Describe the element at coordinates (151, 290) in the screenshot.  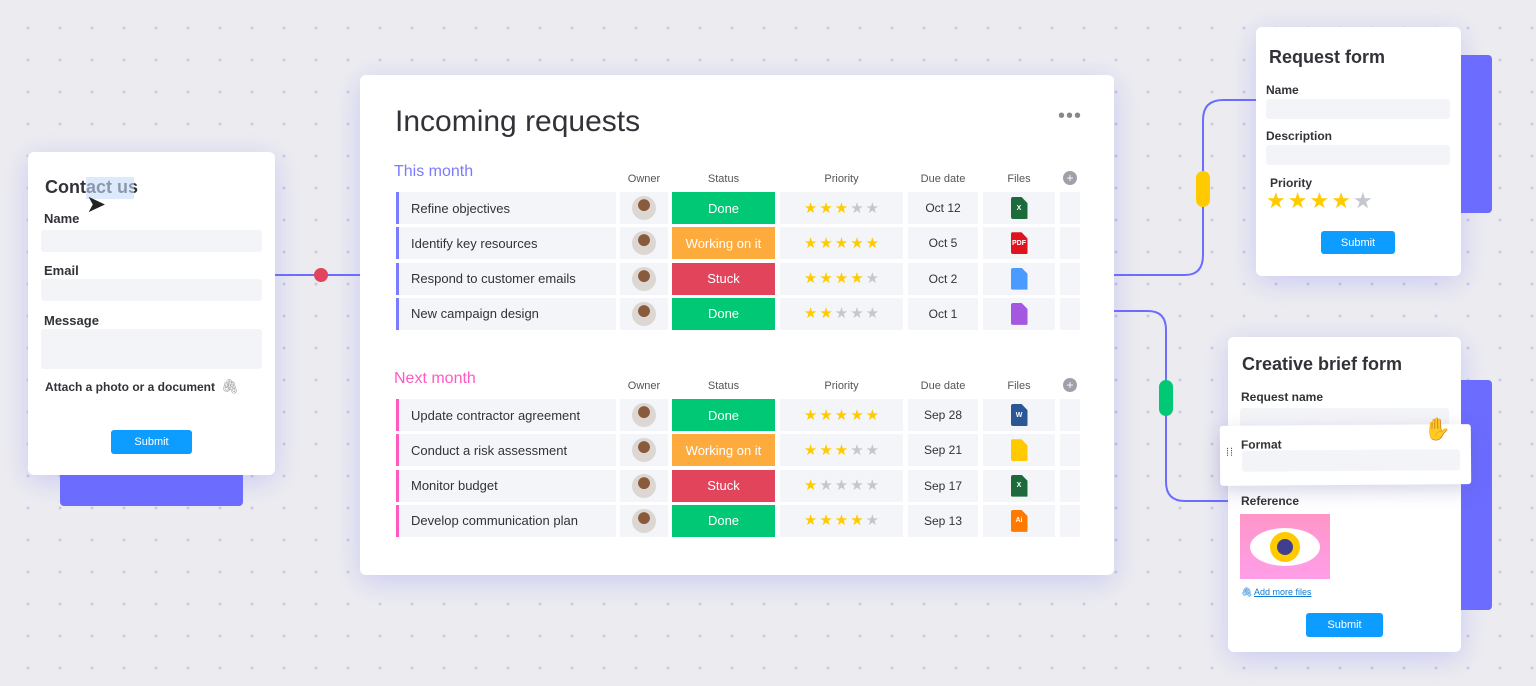
I see `email-input` at that location.